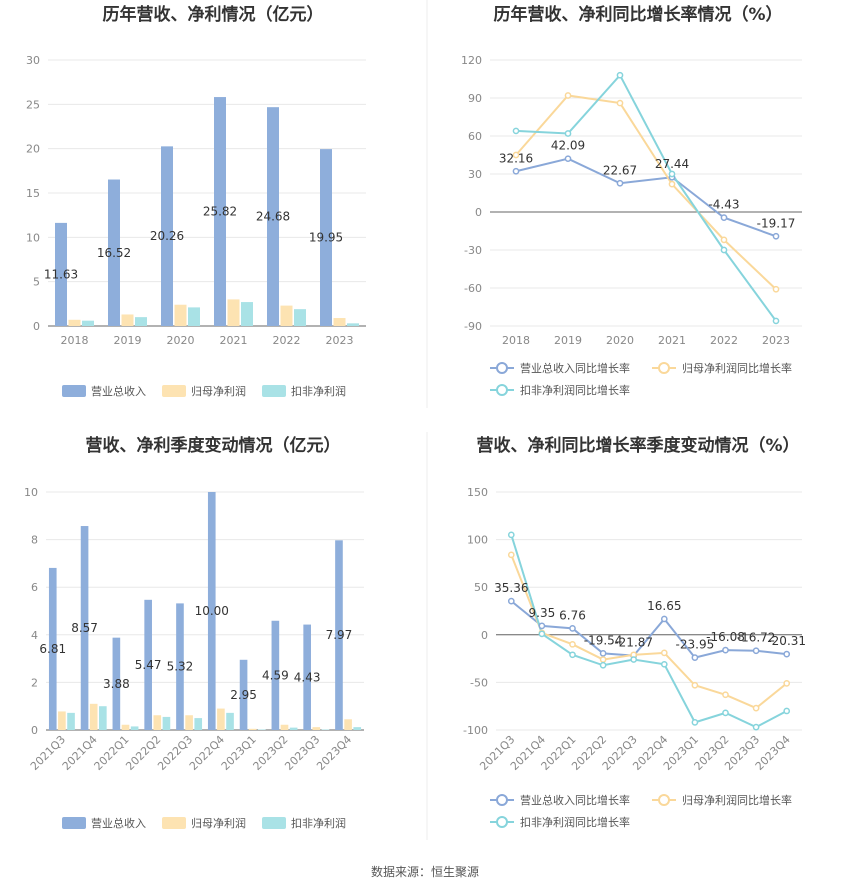 The height and width of the screenshot is (891, 850). What do you see at coordinates (33, 104) in the screenshot?
I see `y-tick-label: 25` at bounding box center [33, 104].